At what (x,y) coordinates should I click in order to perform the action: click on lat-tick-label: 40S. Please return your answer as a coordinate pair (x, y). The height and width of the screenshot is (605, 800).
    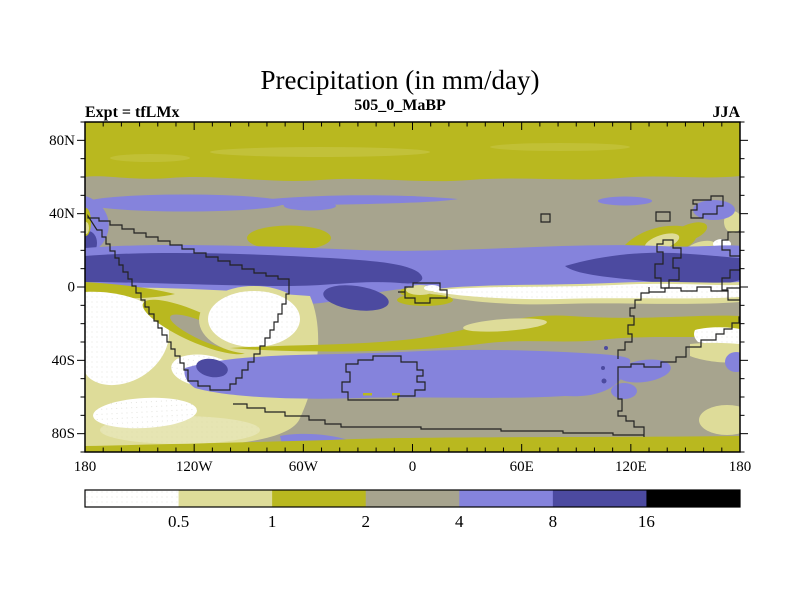
    Looking at the image, I should click on (63, 361).